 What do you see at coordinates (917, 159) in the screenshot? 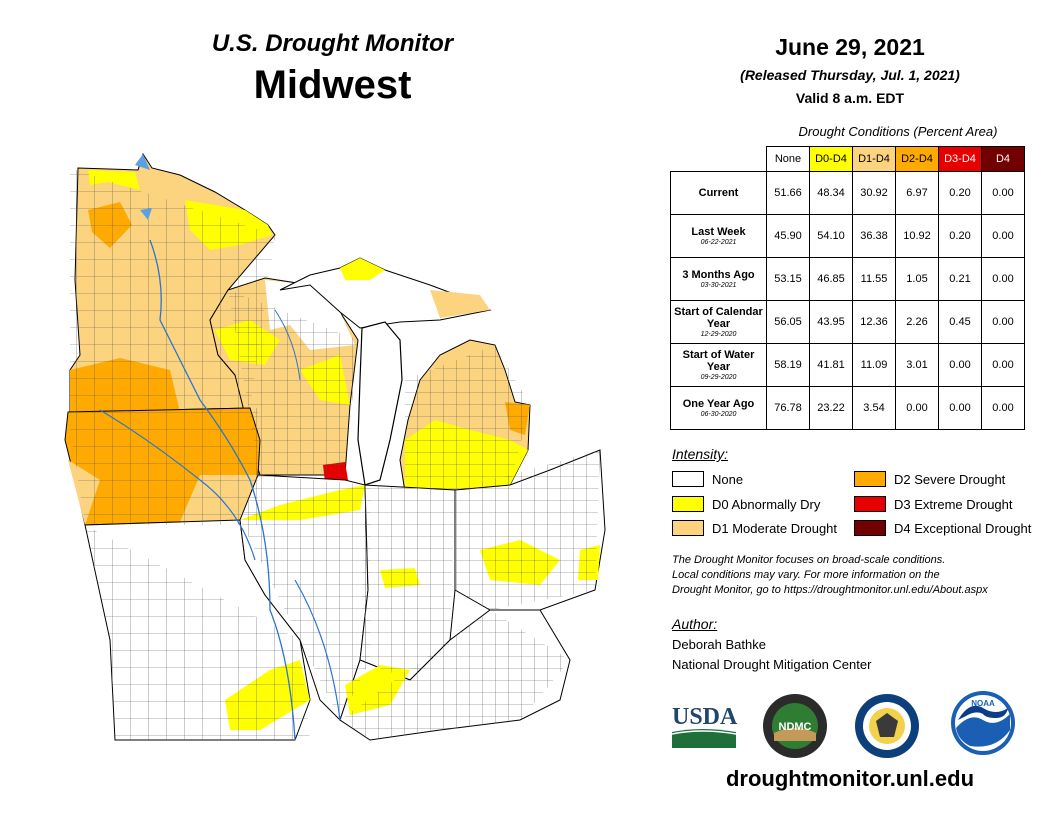
I see `col-d2-d4: D2-D4` at bounding box center [917, 159].